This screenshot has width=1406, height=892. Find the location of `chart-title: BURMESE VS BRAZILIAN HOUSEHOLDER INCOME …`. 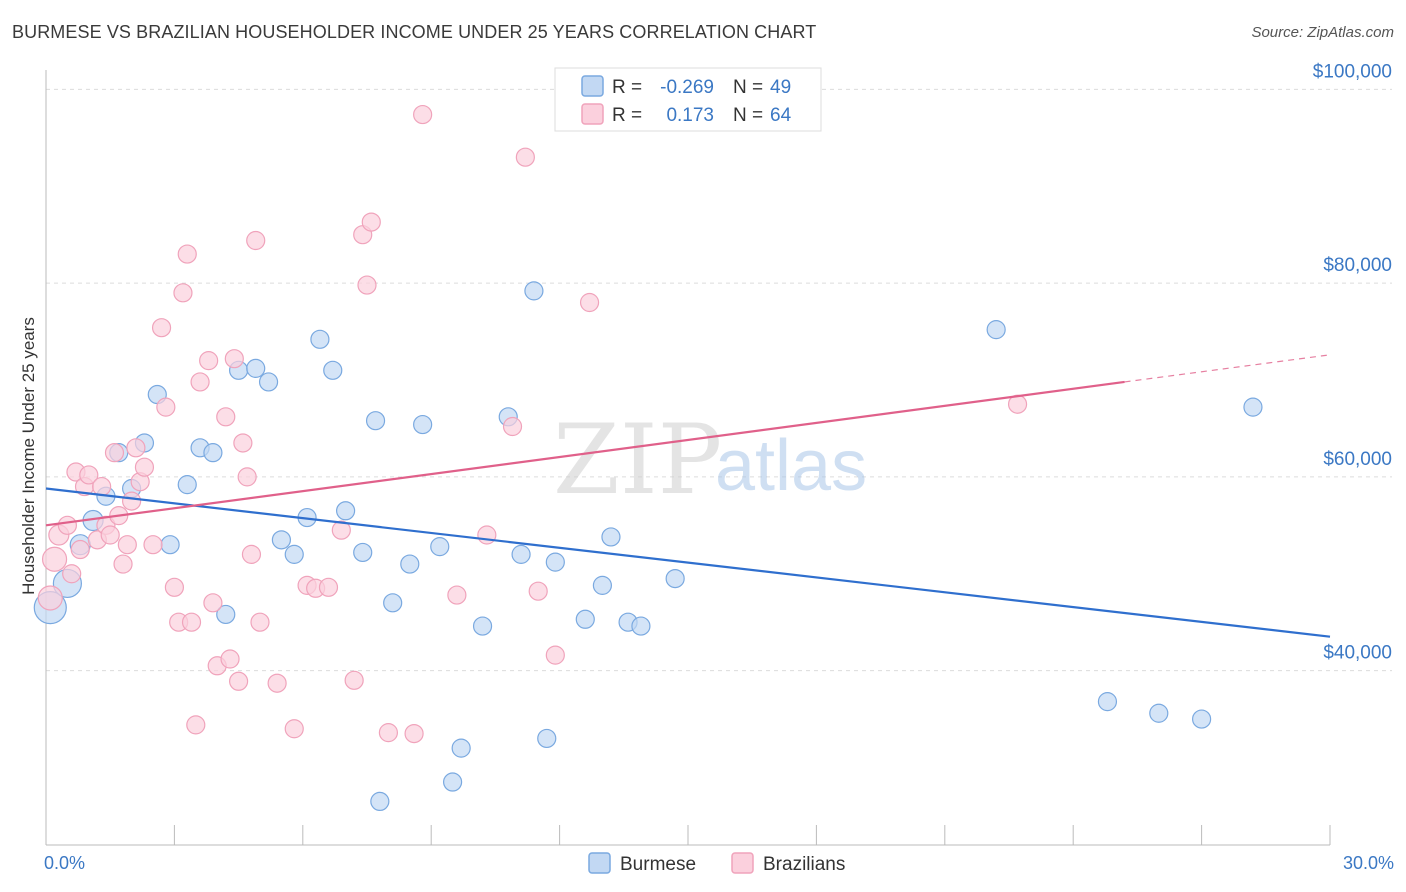

chart-title: BURMESE VS BRAZILIAN HOUSEHOLDER INCOME … is located at coordinates (414, 32).